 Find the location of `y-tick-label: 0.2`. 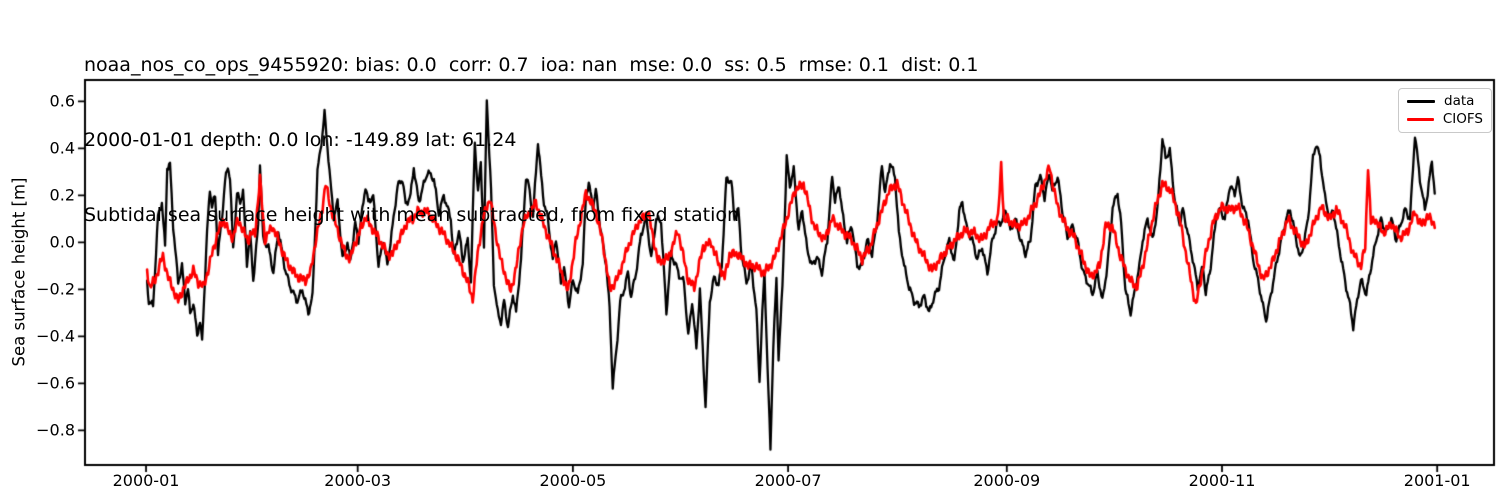

y-tick-label: 0.2 is located at coordinates (62, 195).